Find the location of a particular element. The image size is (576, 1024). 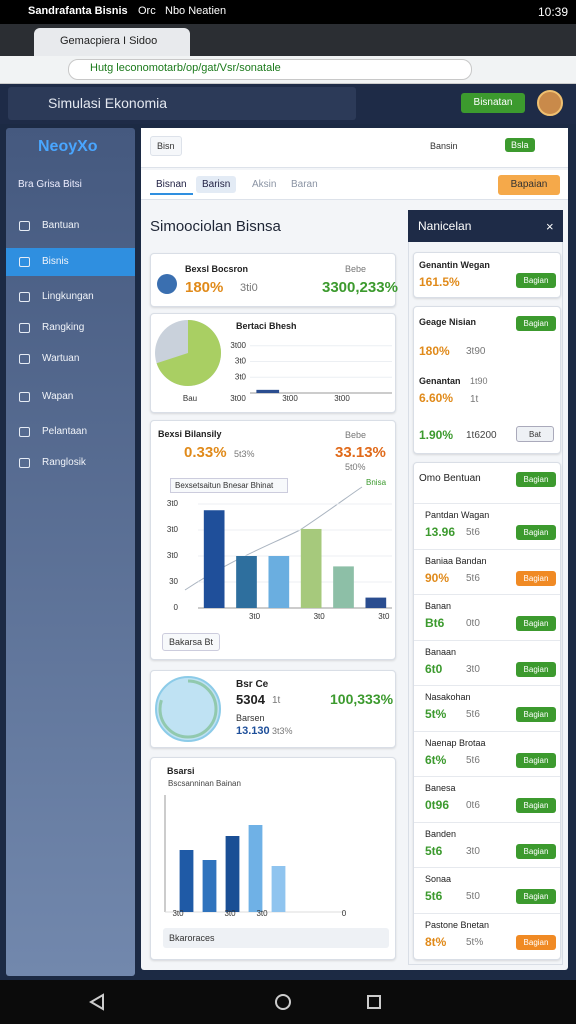

row-label: Banden is located at coordinates (441, 833).